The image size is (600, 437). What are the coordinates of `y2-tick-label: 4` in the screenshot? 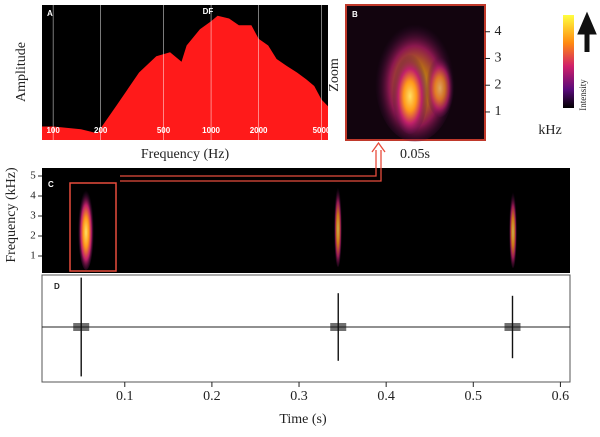 It's located at (498, 31).